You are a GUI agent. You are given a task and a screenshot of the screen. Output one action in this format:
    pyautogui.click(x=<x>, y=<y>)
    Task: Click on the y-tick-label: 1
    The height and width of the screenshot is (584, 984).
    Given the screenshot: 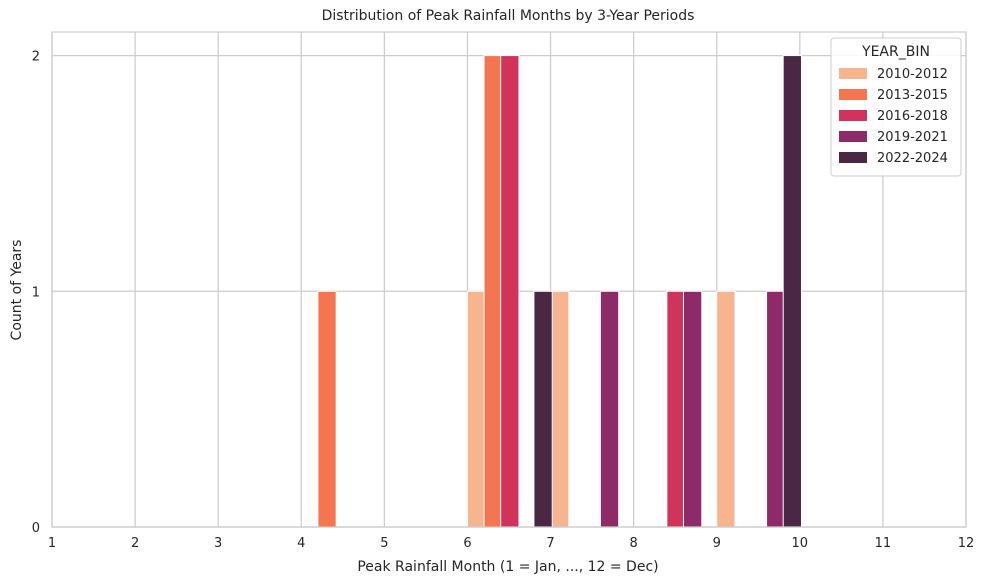 What is the action you would take?
    pyautogui.click(x=36, y=292)
    